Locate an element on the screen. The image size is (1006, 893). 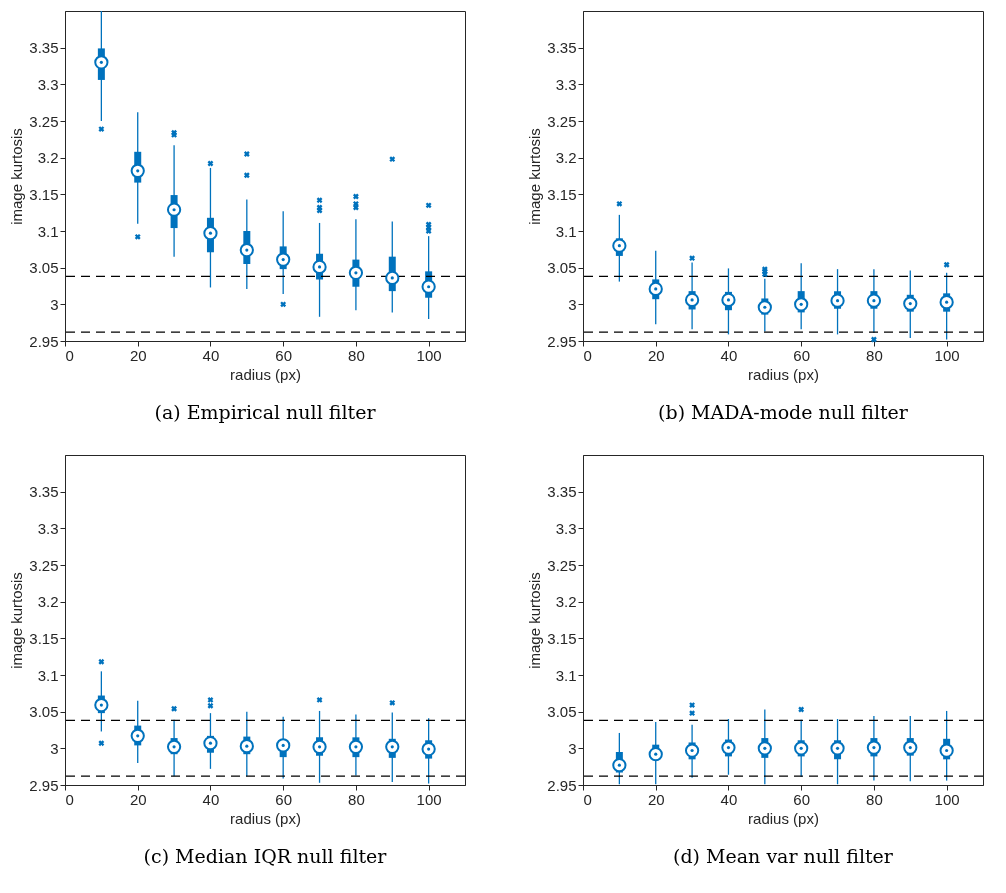
text: (b) MADA-mode null filter is located at coordinates (783, 412).